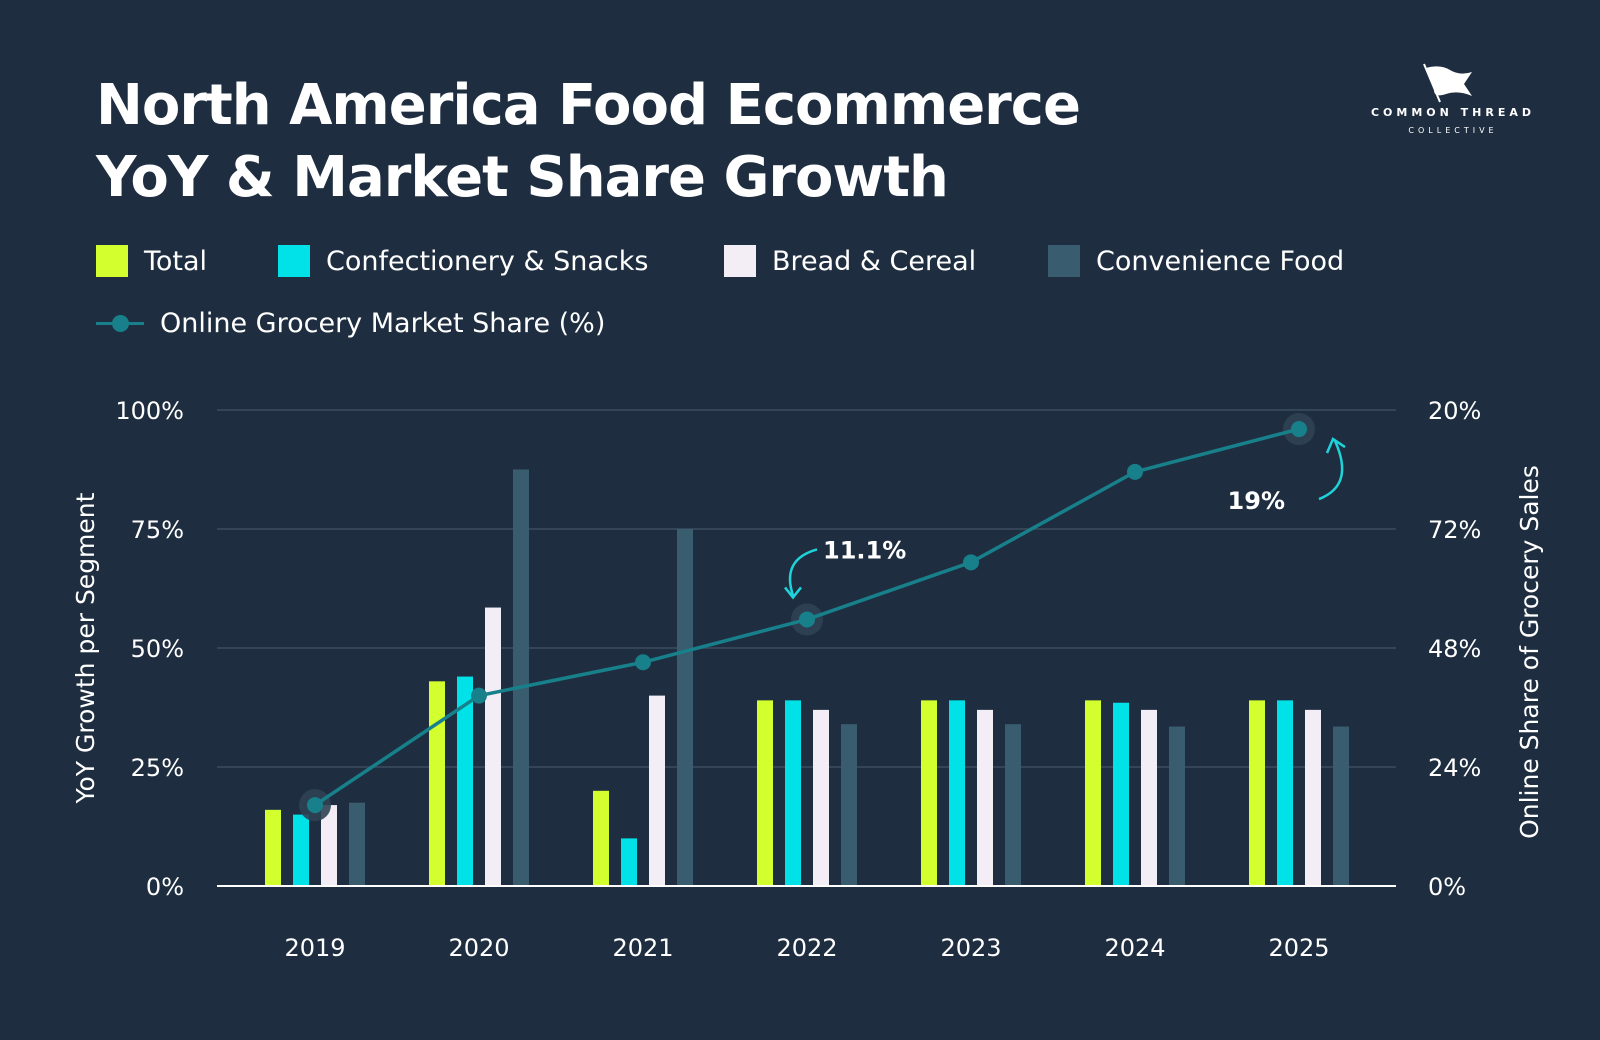 The height and width of the screenshot is (1040, 1600). I want to click on legend-item-total: Total, so click(151, 261).